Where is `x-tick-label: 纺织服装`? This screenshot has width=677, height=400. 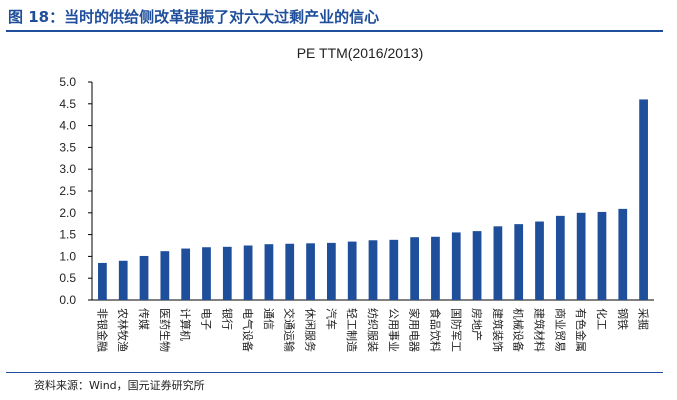
x-tick-label: 纺织服装 is located at coordinates (373, 330).